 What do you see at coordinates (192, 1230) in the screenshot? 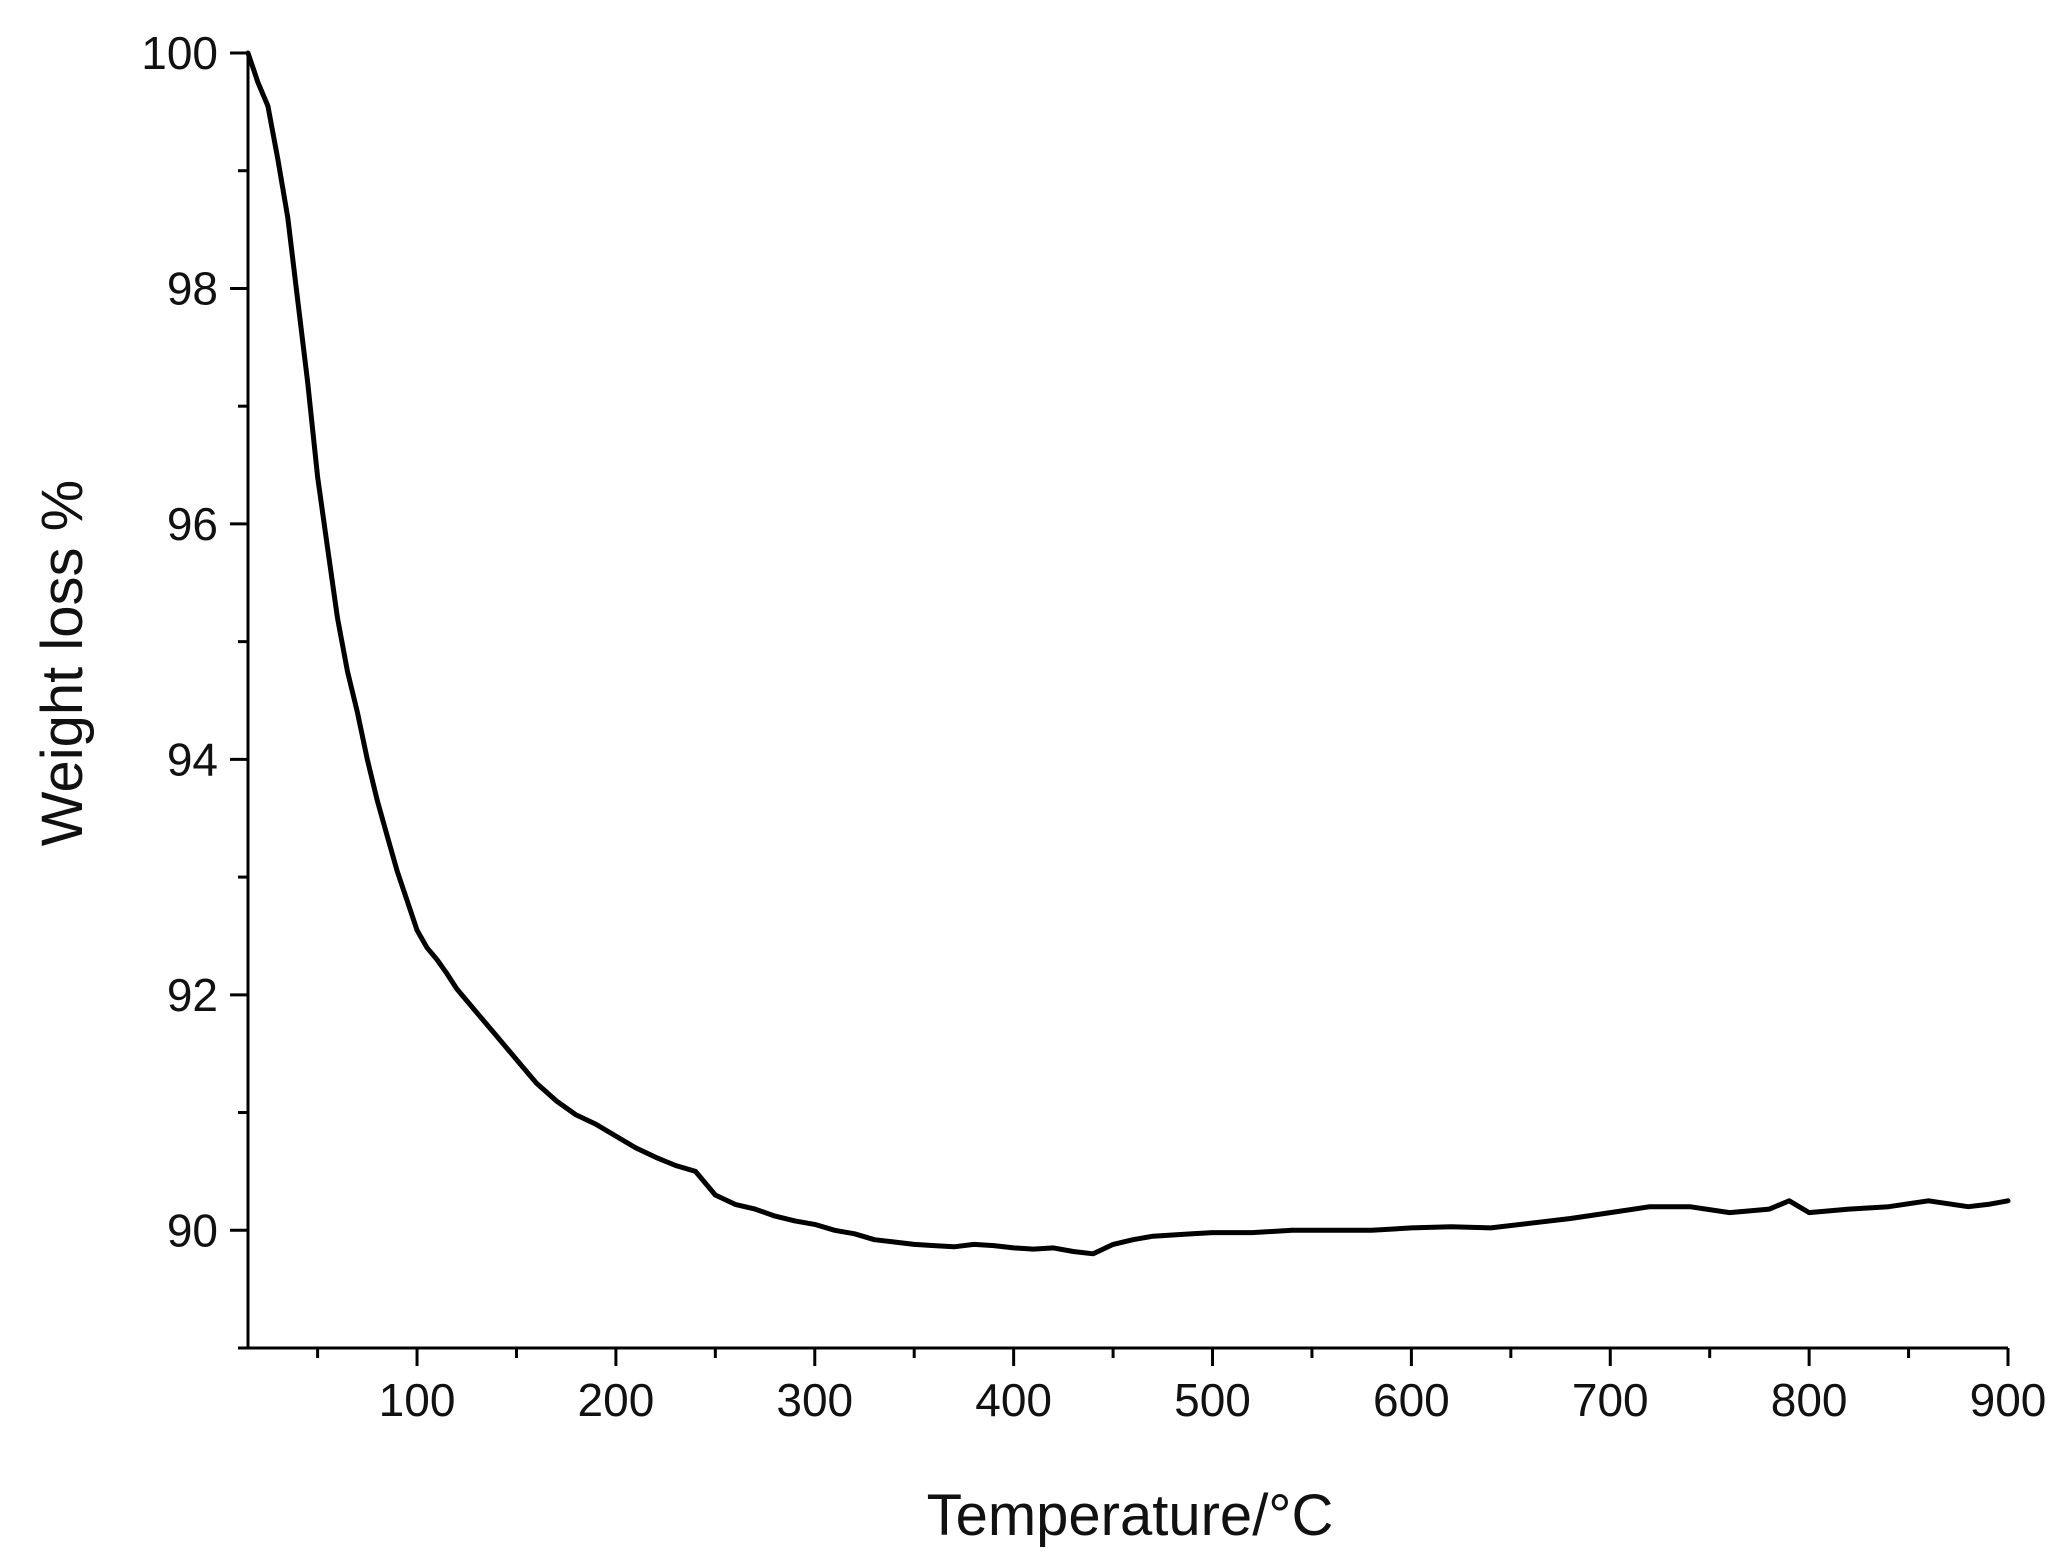
I see `y-tick-label: 90` at bounding box center [192, 1230].